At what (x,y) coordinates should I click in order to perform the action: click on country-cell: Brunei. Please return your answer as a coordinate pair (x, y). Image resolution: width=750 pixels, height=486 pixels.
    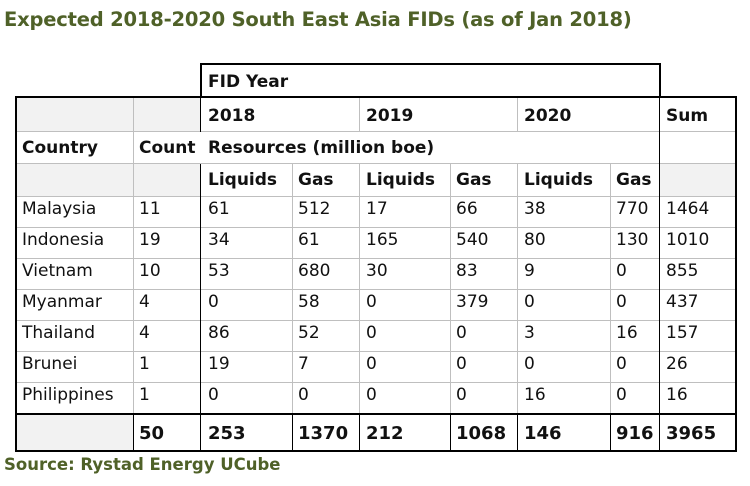
    Looking at the image, I should click on (50, 364).